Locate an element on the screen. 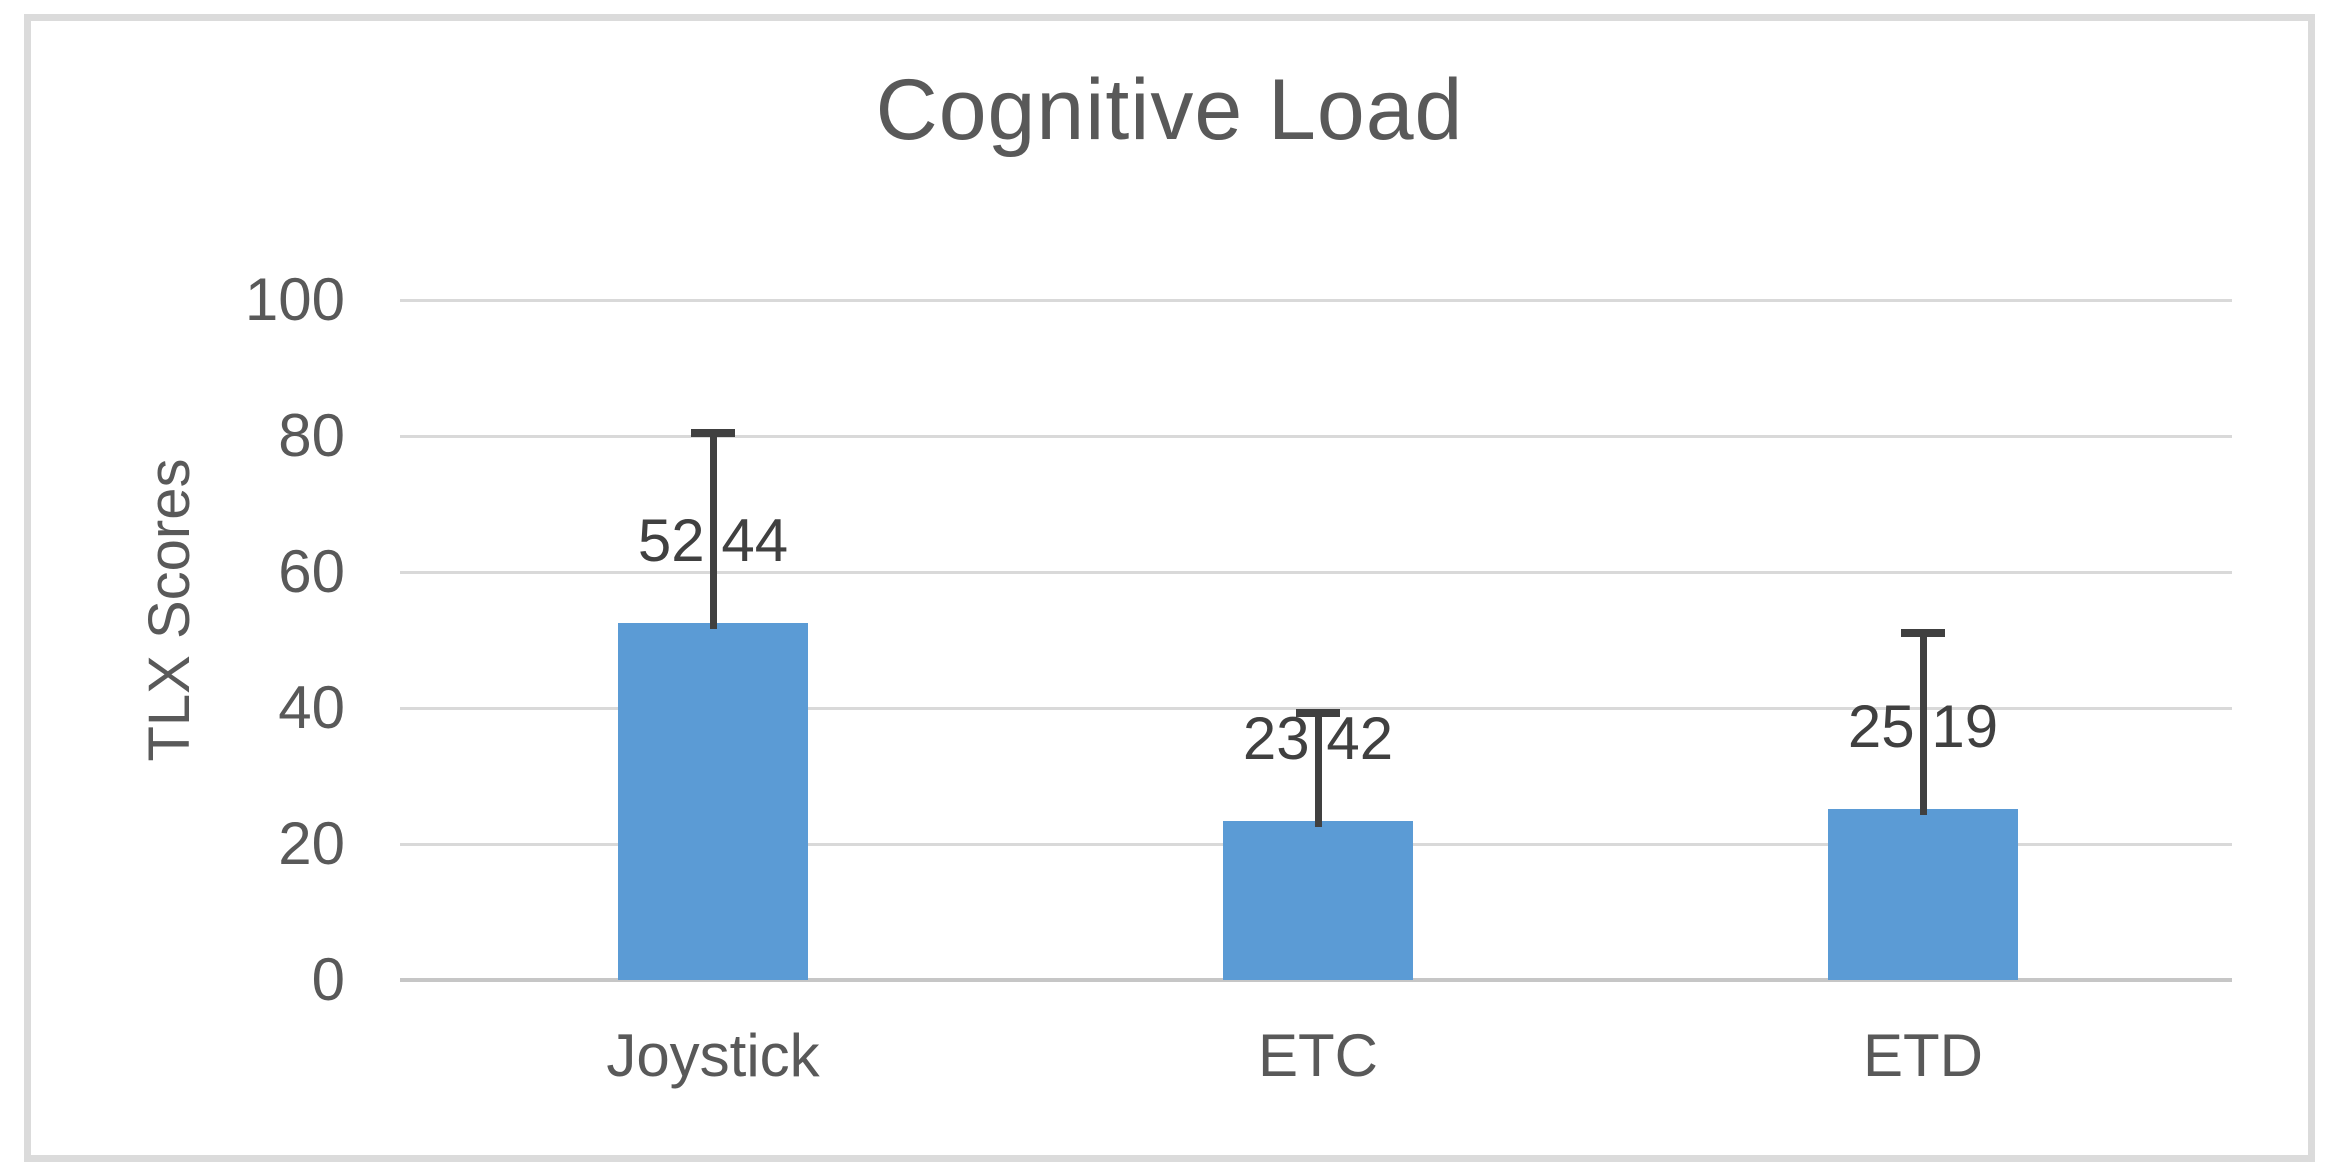 The height and width of the screenshot is (1175, 2339). bar-etc is located at coordinates (1318, 900).